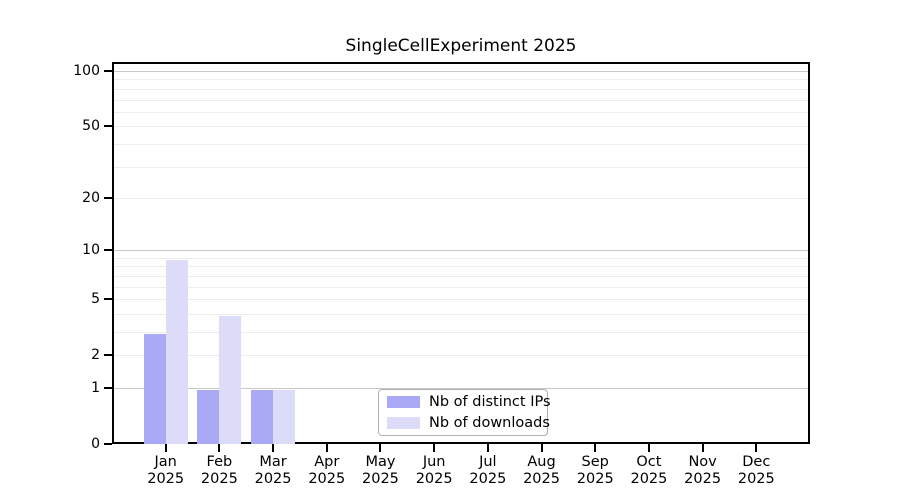  Describe the element at coordinates (262, 416) in the screenshot. I see `bar-distinct-ips-mar` at that location.